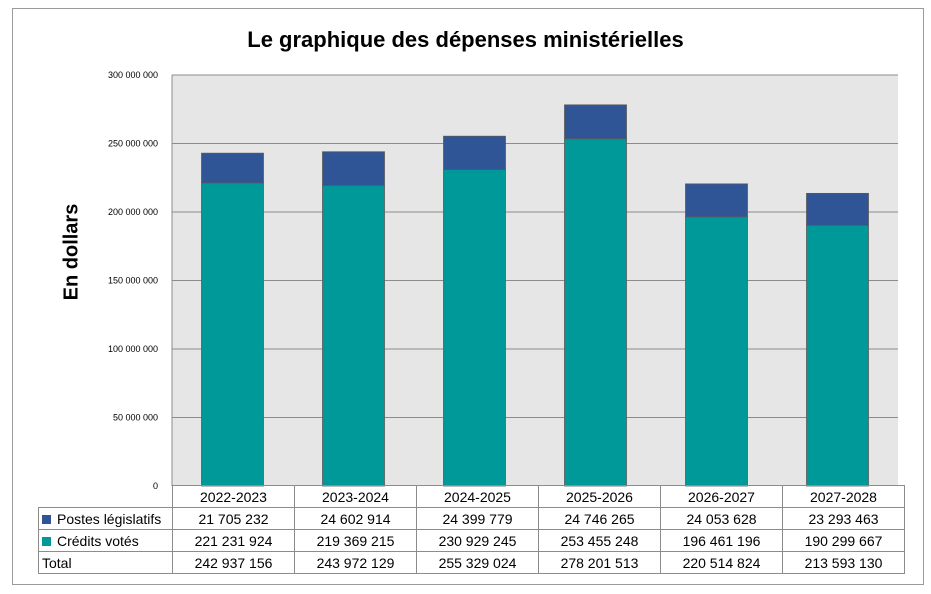  Describe the element at coordinates (599, 540) in the screenshot. I see `table-cell: 253 455 248` at that location.